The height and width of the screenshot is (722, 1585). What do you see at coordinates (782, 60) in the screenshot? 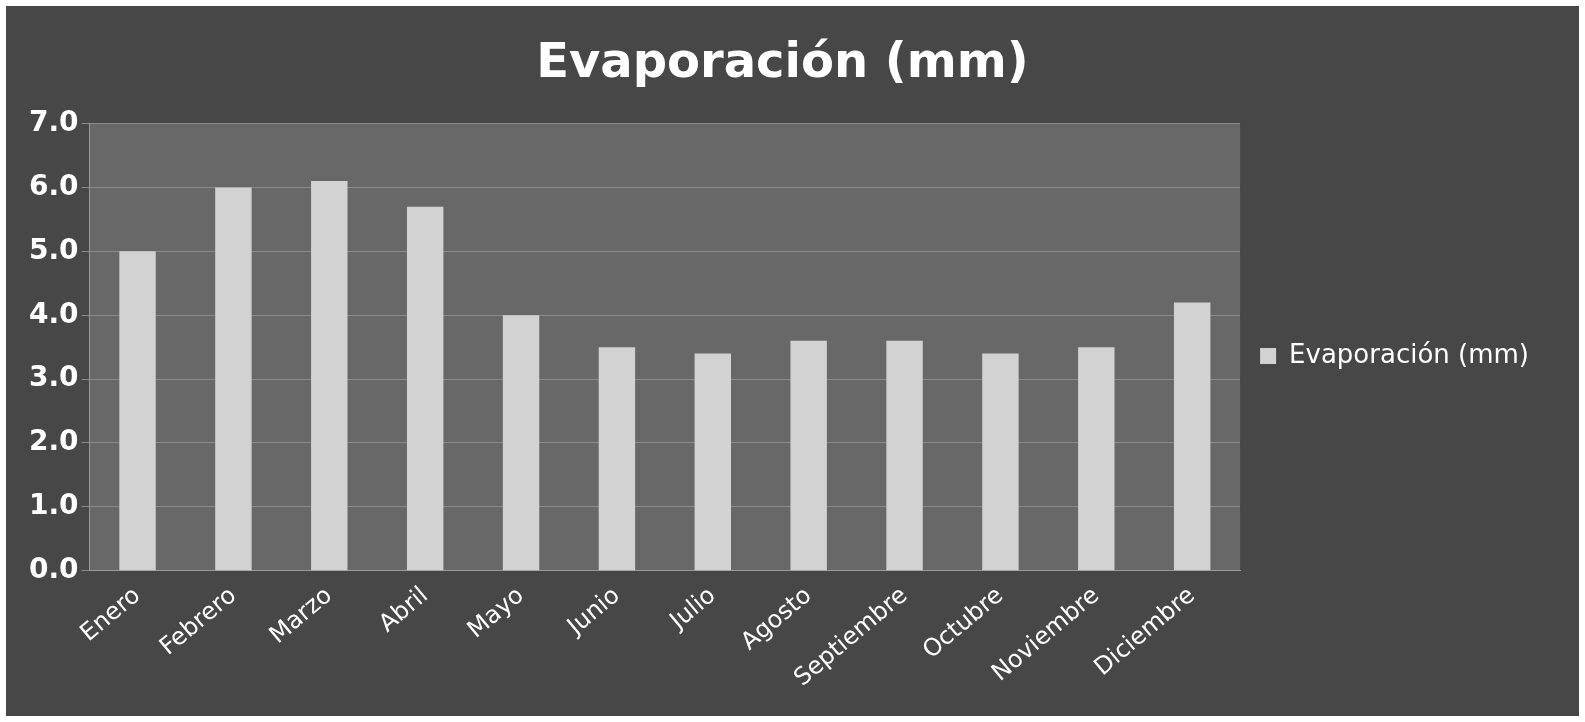
I see `chart-title: Evaporación (mm)` at bounding box center [782, 60].